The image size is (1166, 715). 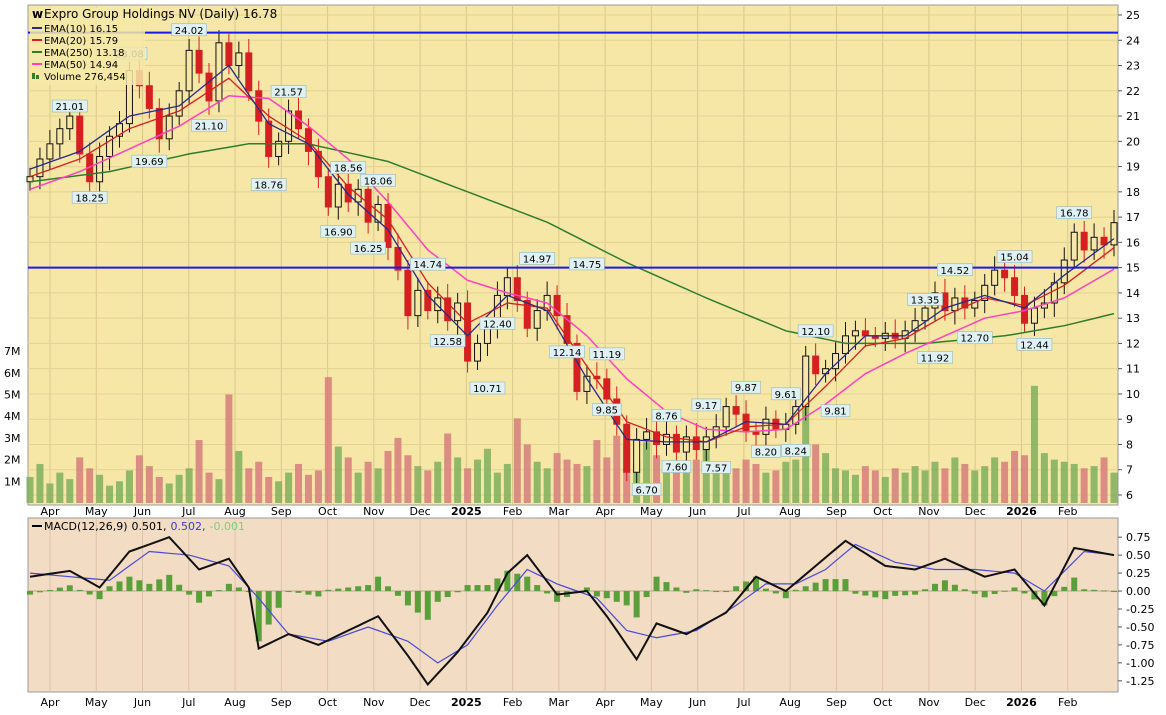 I want to click on macd-month-label: Feb, so click(x=512, y=702).